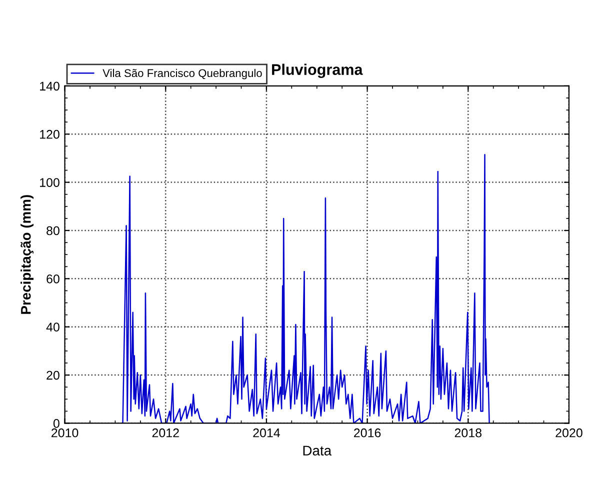 The image size is (589, 491). Describe the element at coordinates (53, 279) in the screenshot. I see `y-tick-label: 60` at that location.